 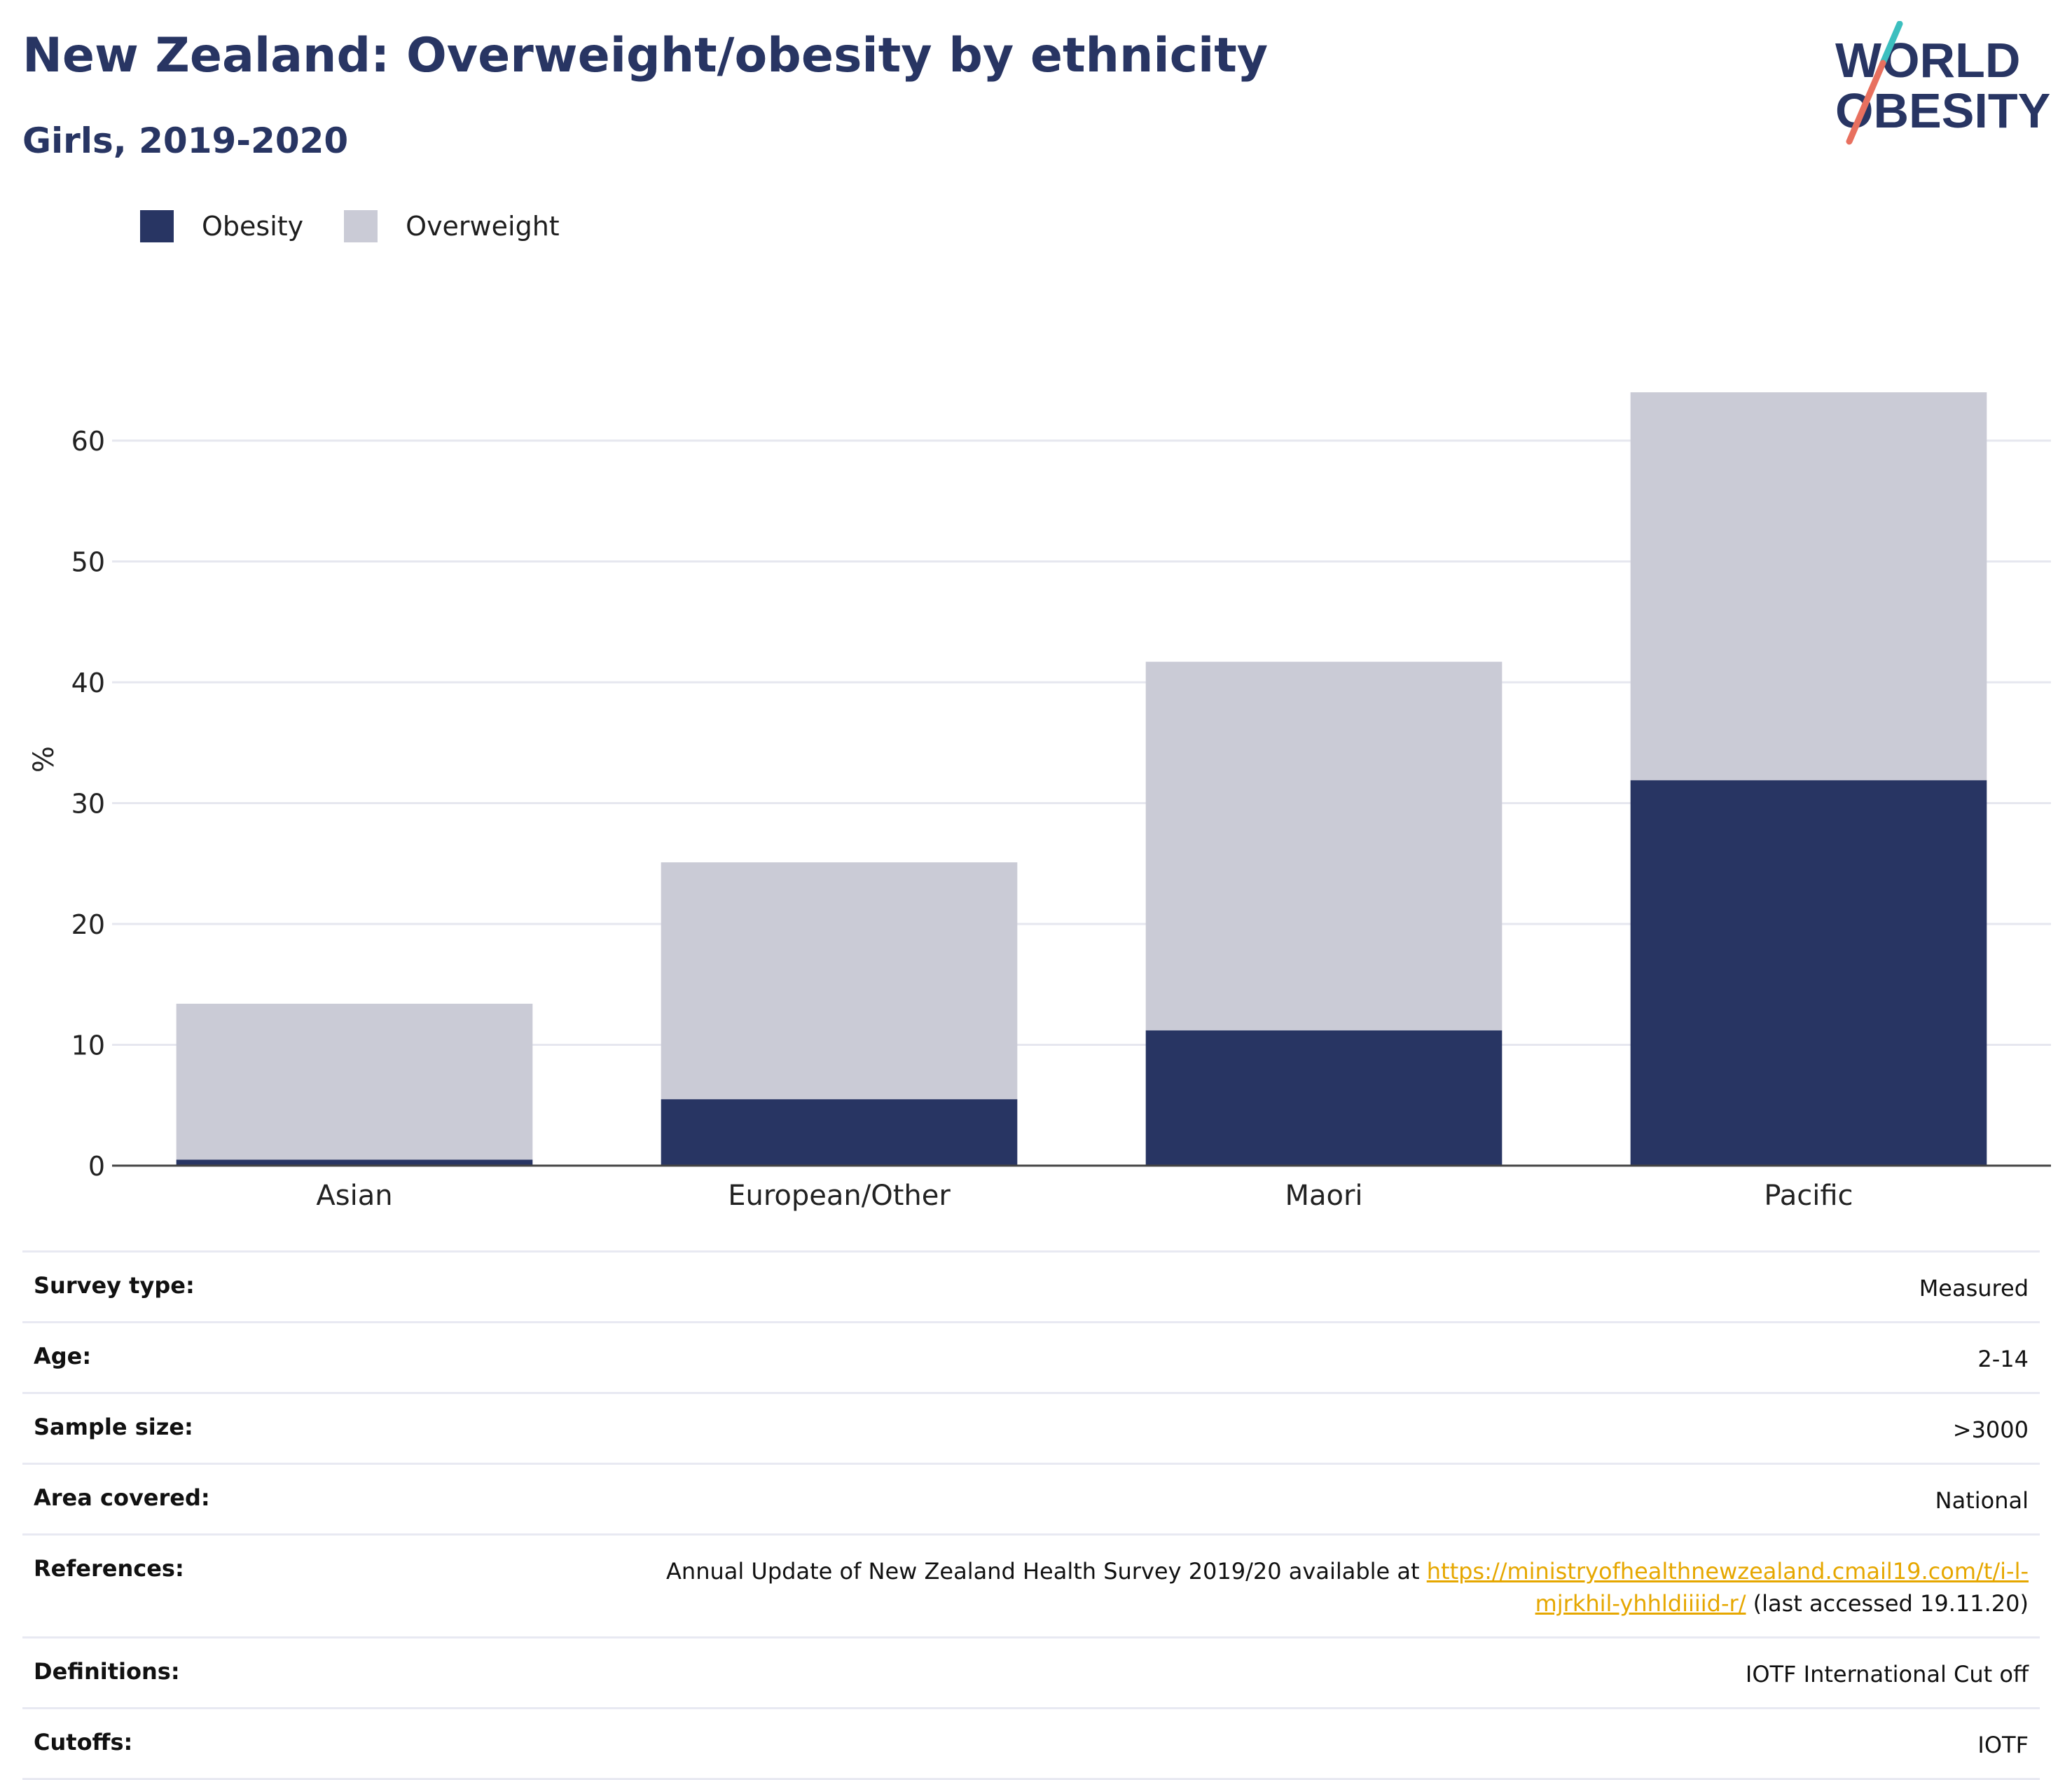 What do you see at coordinates (1031, 1427) in the screenshot?
I see `table-row: Sample size: >3000` at bounding box center [1031, 1427].